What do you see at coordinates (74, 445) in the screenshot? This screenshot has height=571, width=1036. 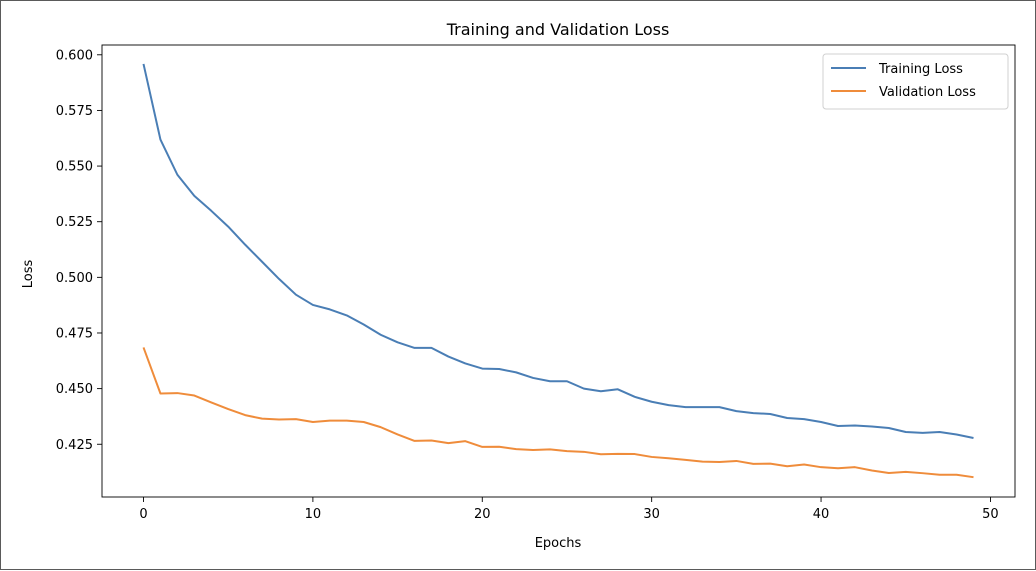 I see `y-tick-label: 0.425` at bounding box center [74, 445].